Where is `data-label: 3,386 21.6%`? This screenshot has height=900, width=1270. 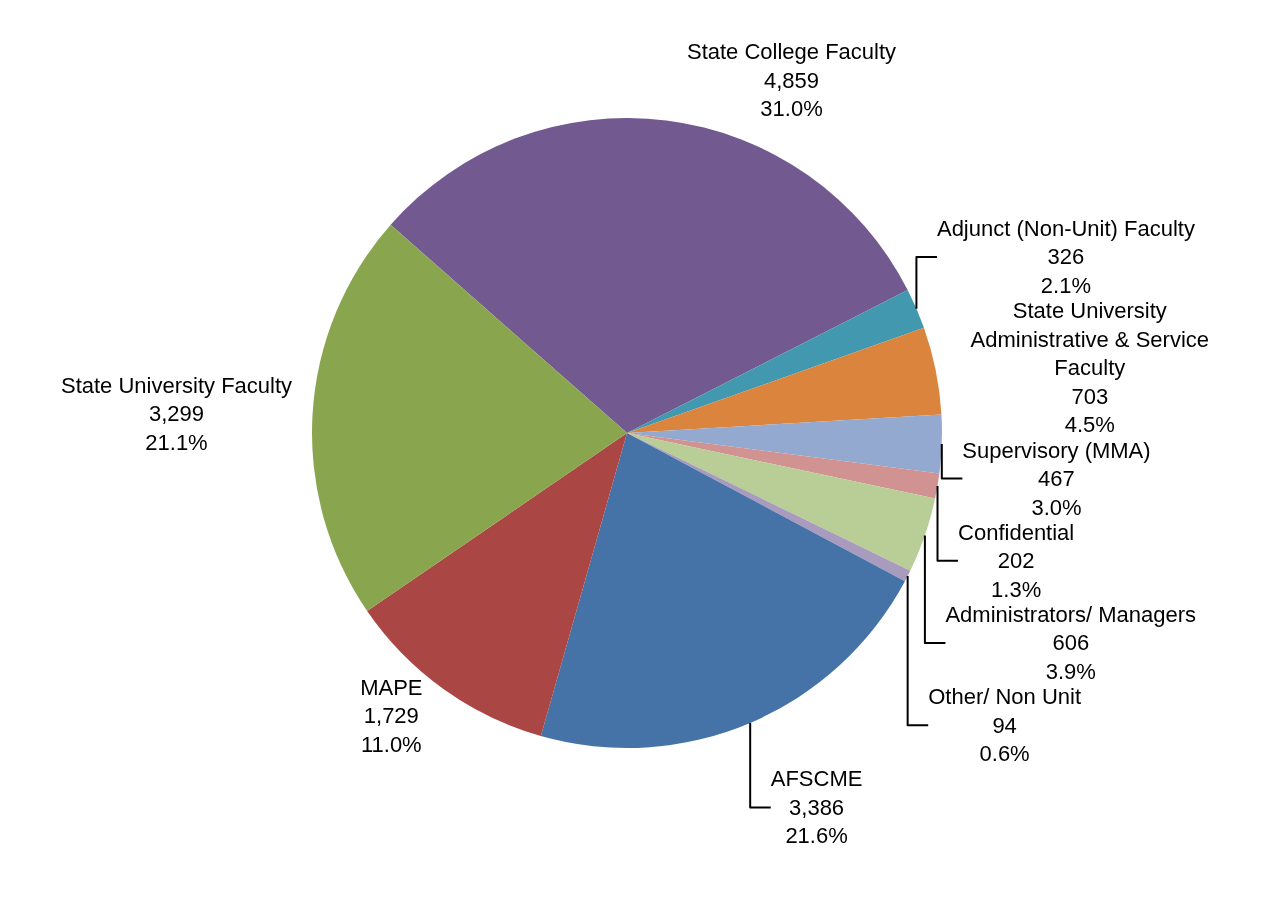
data-label: 3,386 21.6% is located at coordinates (816, 821).